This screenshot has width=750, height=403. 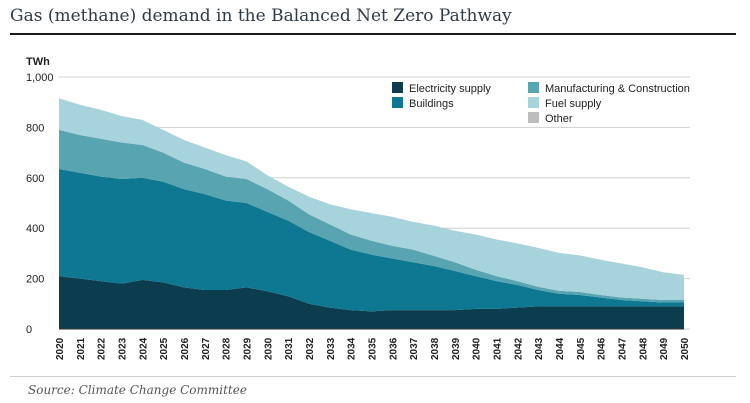 I want to click on x-tick-label: 2039, so click(x=456, y=348).